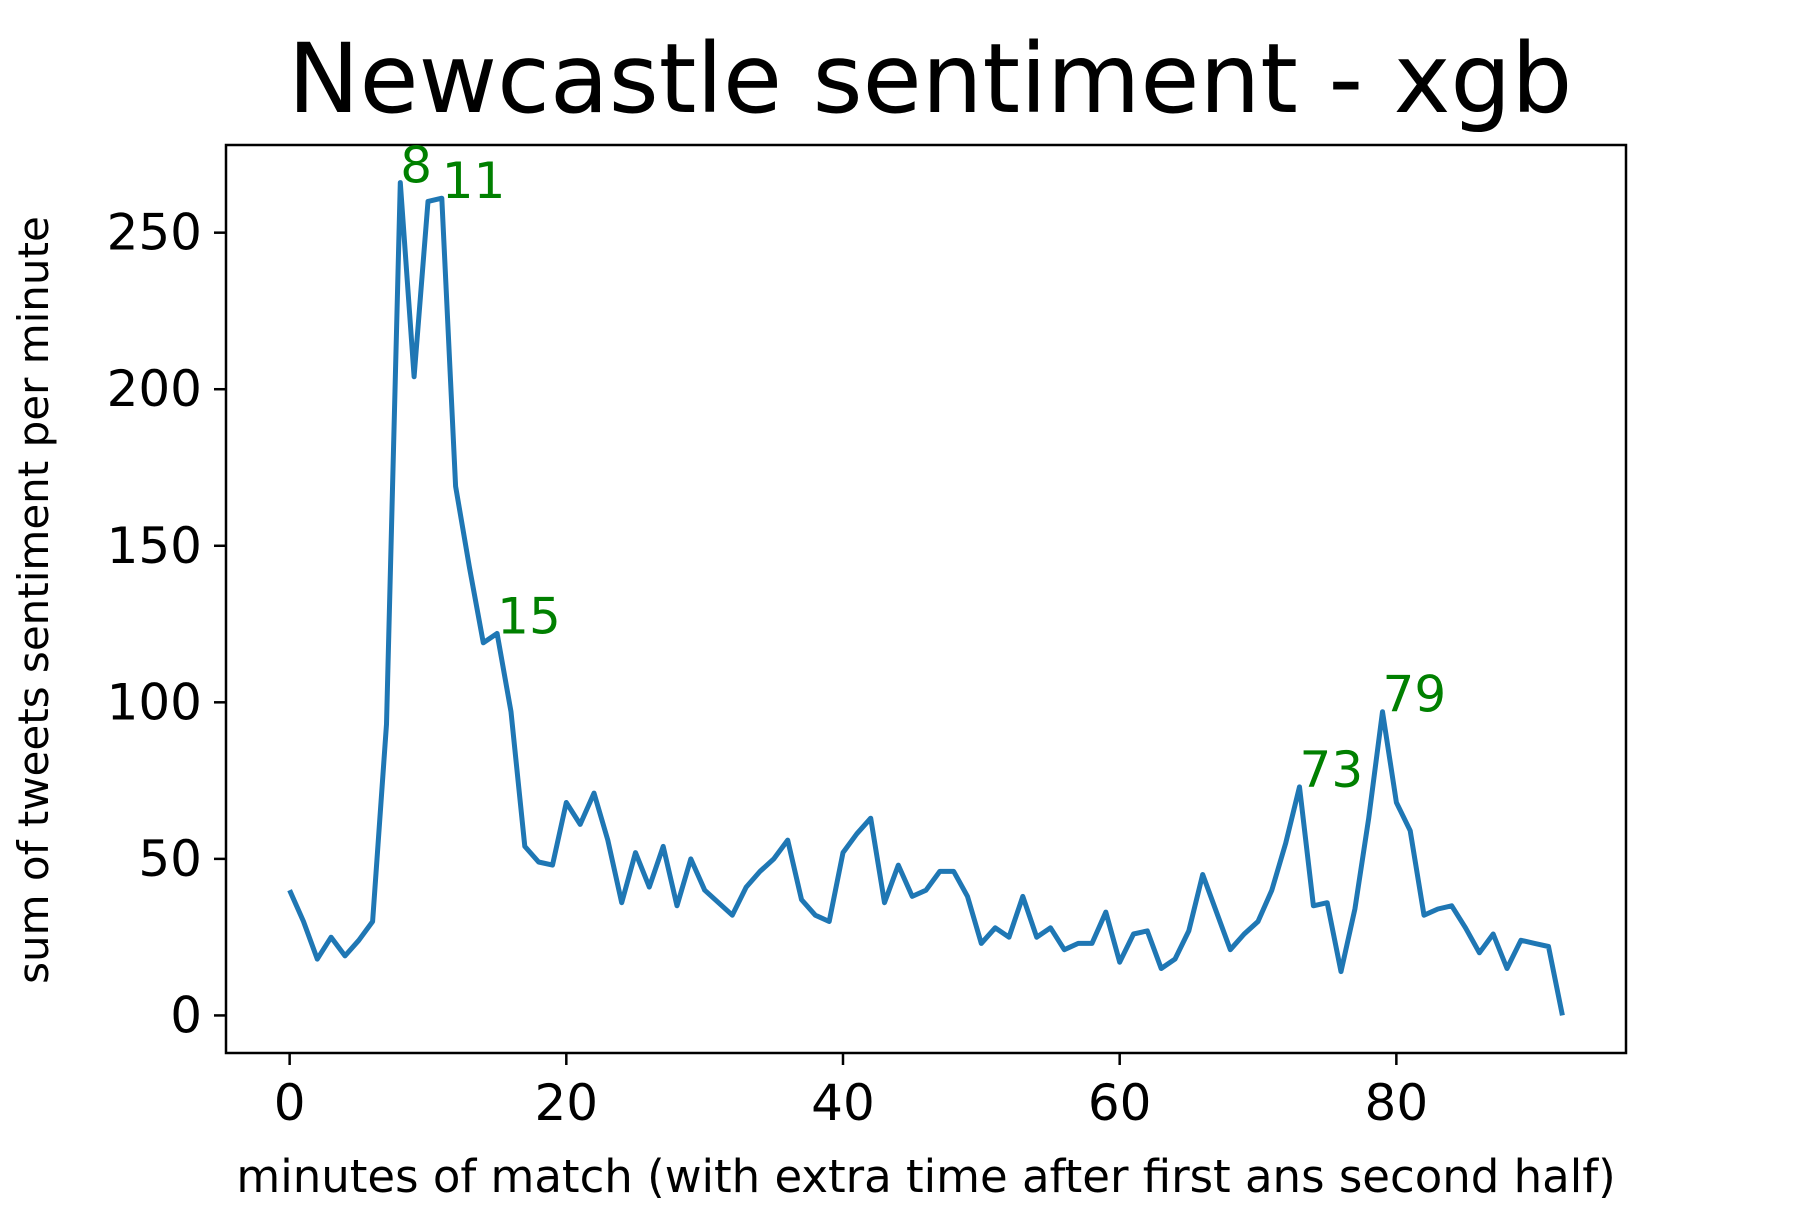  I want to click on x-axis-ticks: 0 20 40 60 80, so click(851, 1092).